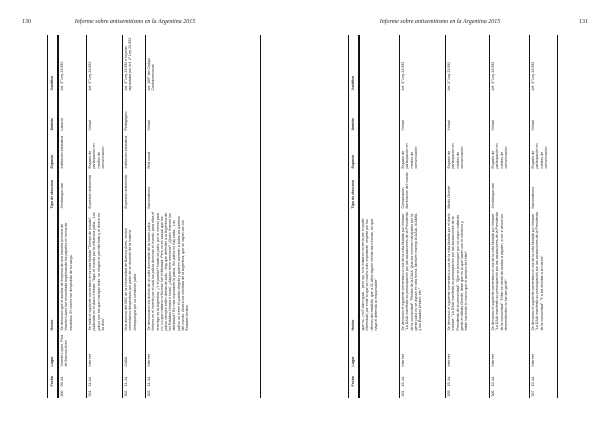 This screenshot has height=435, width=600. What do you see at coordinates (403, 393) in the screenshot?
I see `cell-row-number: 304` at bounding box center [403, 393].